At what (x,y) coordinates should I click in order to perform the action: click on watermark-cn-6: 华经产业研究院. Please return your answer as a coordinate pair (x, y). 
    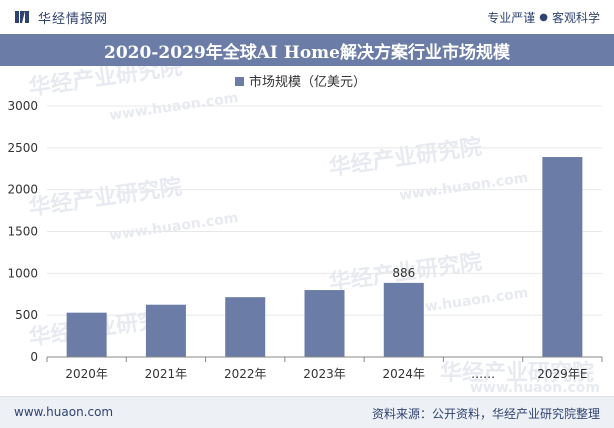
    Looking at the image, I should click on (517, 373).